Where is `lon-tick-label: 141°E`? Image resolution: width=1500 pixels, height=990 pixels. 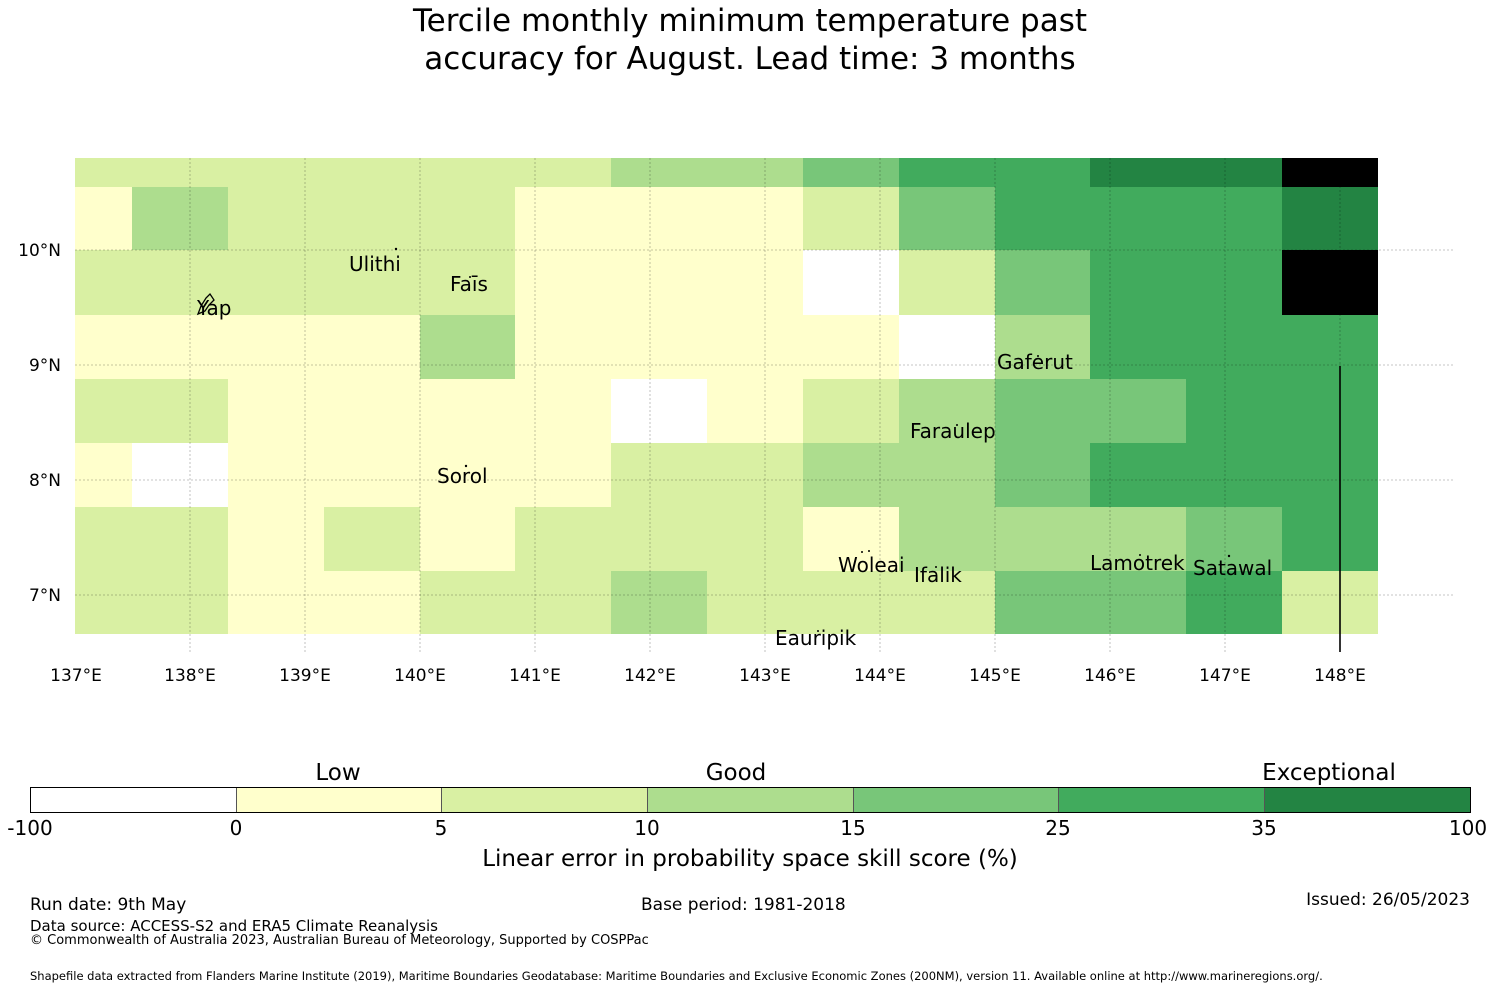 lon-tick-label: 141°E is located at coordinates (535, 676).